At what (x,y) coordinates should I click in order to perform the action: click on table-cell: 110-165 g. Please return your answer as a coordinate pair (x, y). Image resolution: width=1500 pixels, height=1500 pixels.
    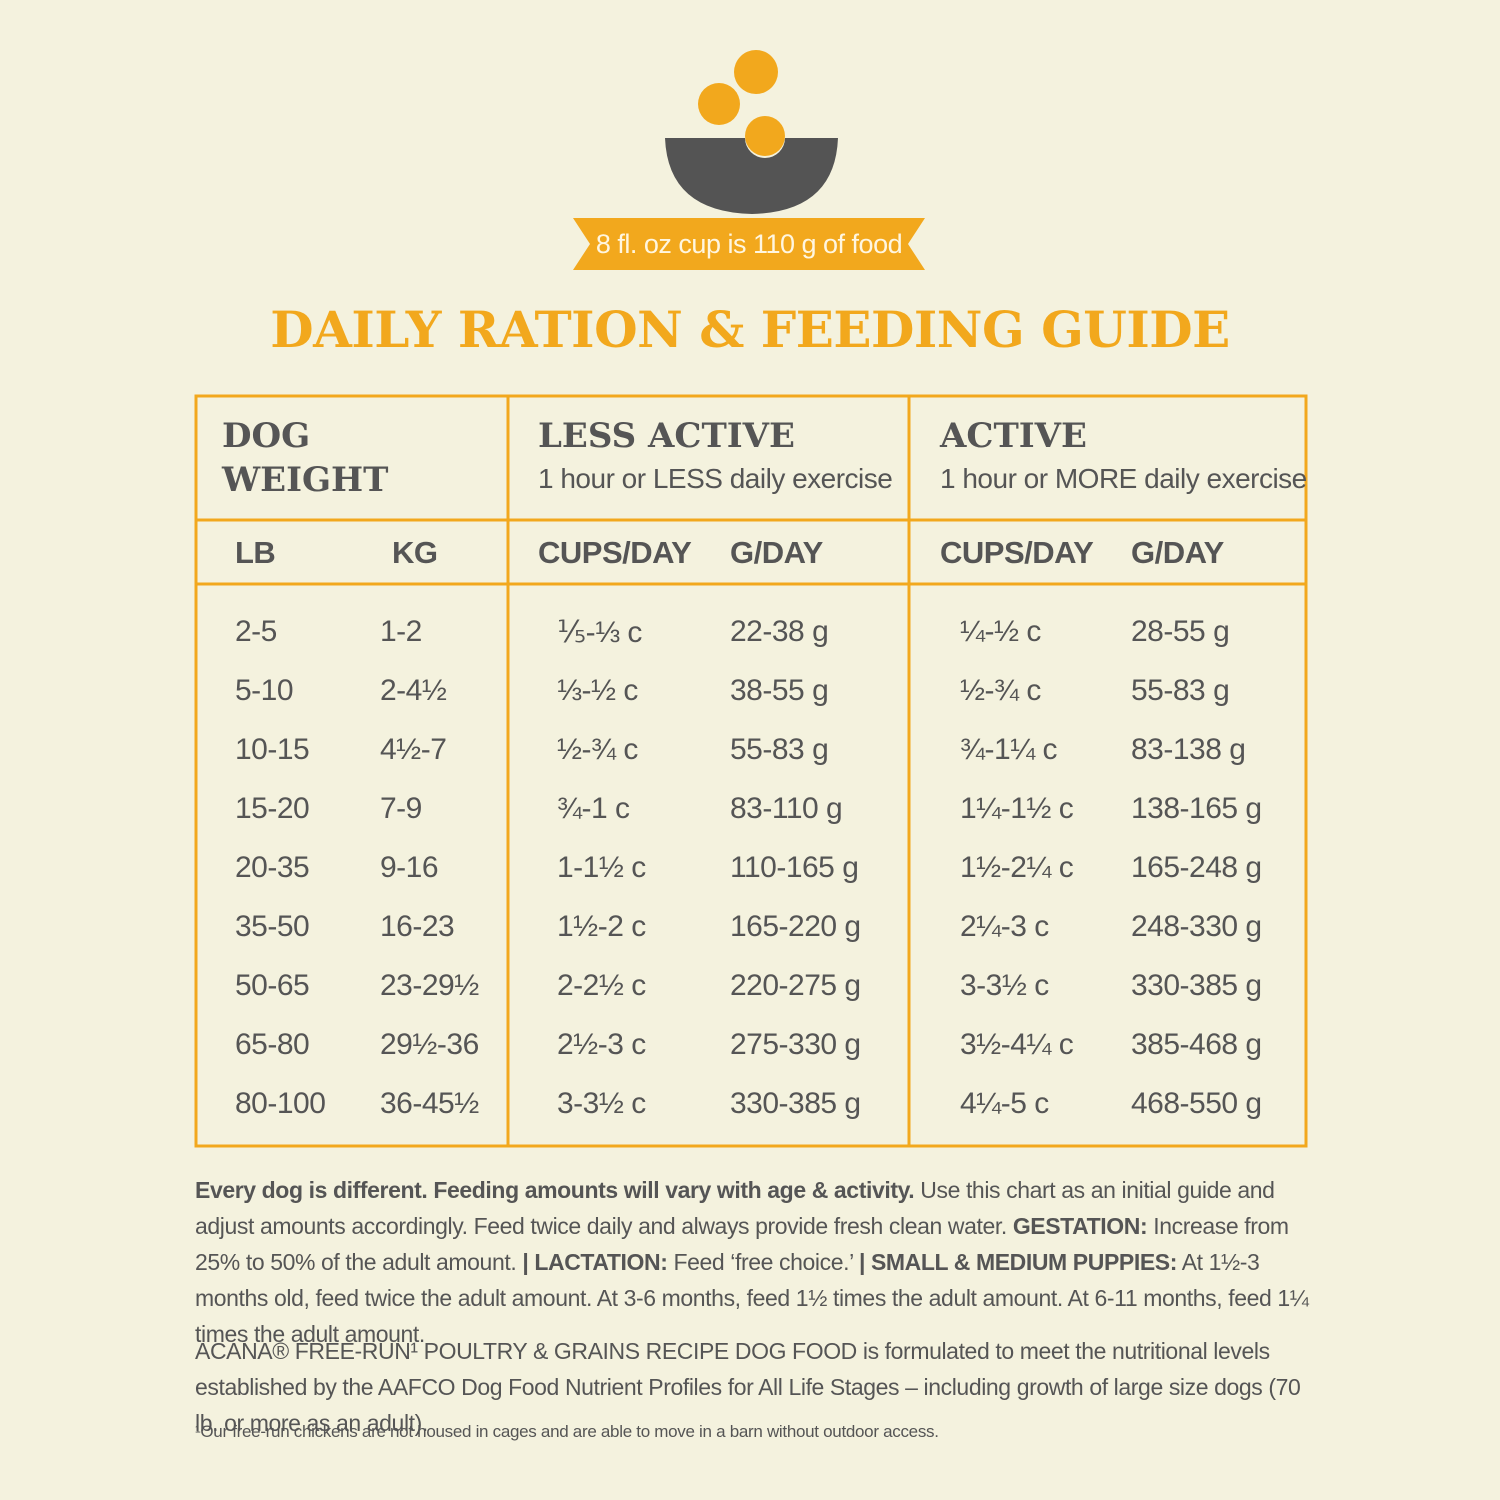
    Looking at the image, I should click on (794, 867).